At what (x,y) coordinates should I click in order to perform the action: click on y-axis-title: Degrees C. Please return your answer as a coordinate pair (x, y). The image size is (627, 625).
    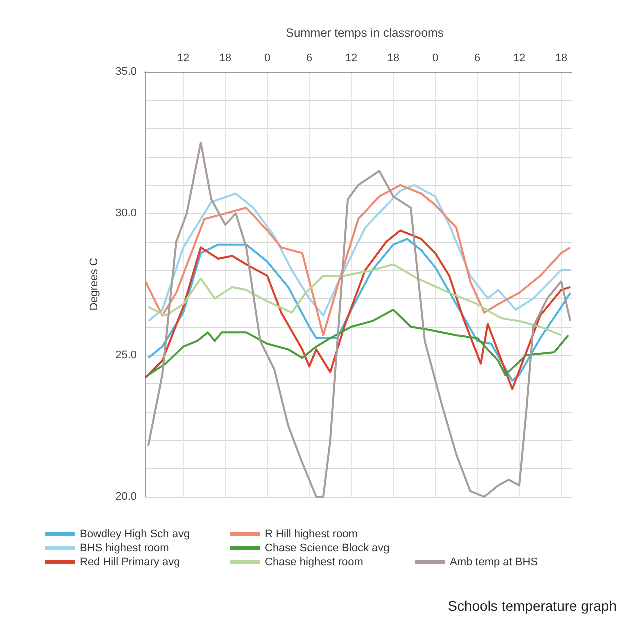
    Looking at the image, I should click on (94, 284).